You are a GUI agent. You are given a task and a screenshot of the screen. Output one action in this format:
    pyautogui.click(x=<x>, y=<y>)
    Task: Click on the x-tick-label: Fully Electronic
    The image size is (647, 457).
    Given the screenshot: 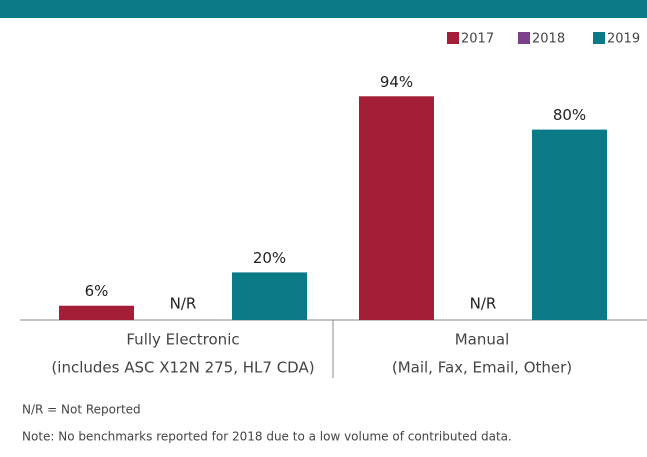 What is the action you would take?
    pyautogui.click(x=182, y=340)
    